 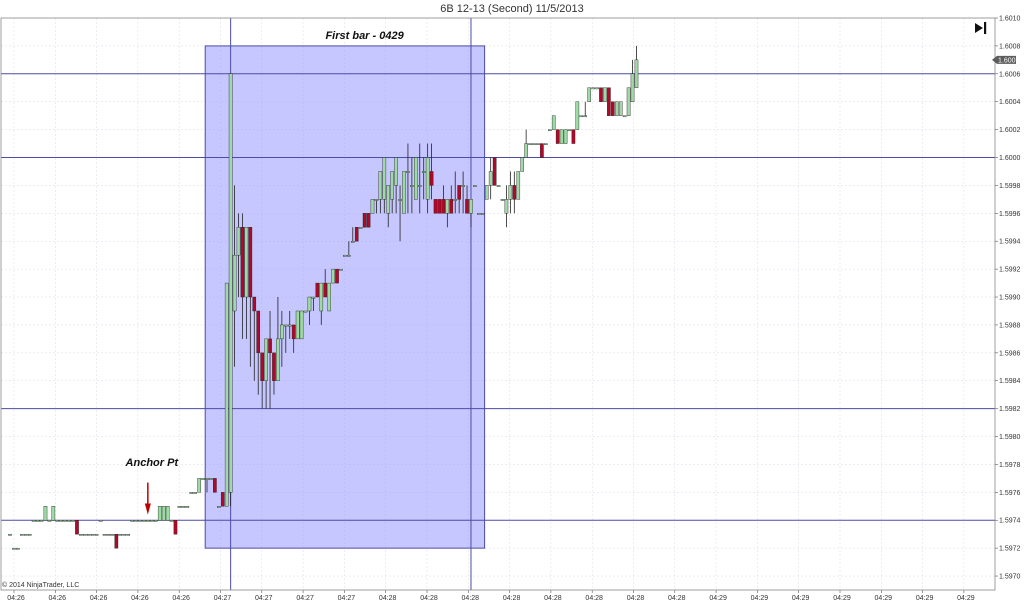 What do you see at coordinates (1010, 74) in the screenshot?
I see `y-tick-label: 1.6006` at bounding box center [1010, 74].